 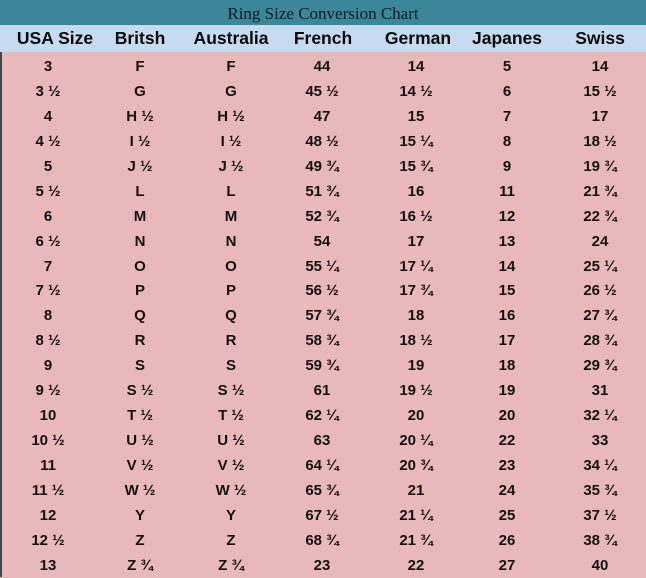 I want to click on cell-british: Z, so click(x=140, y=540).